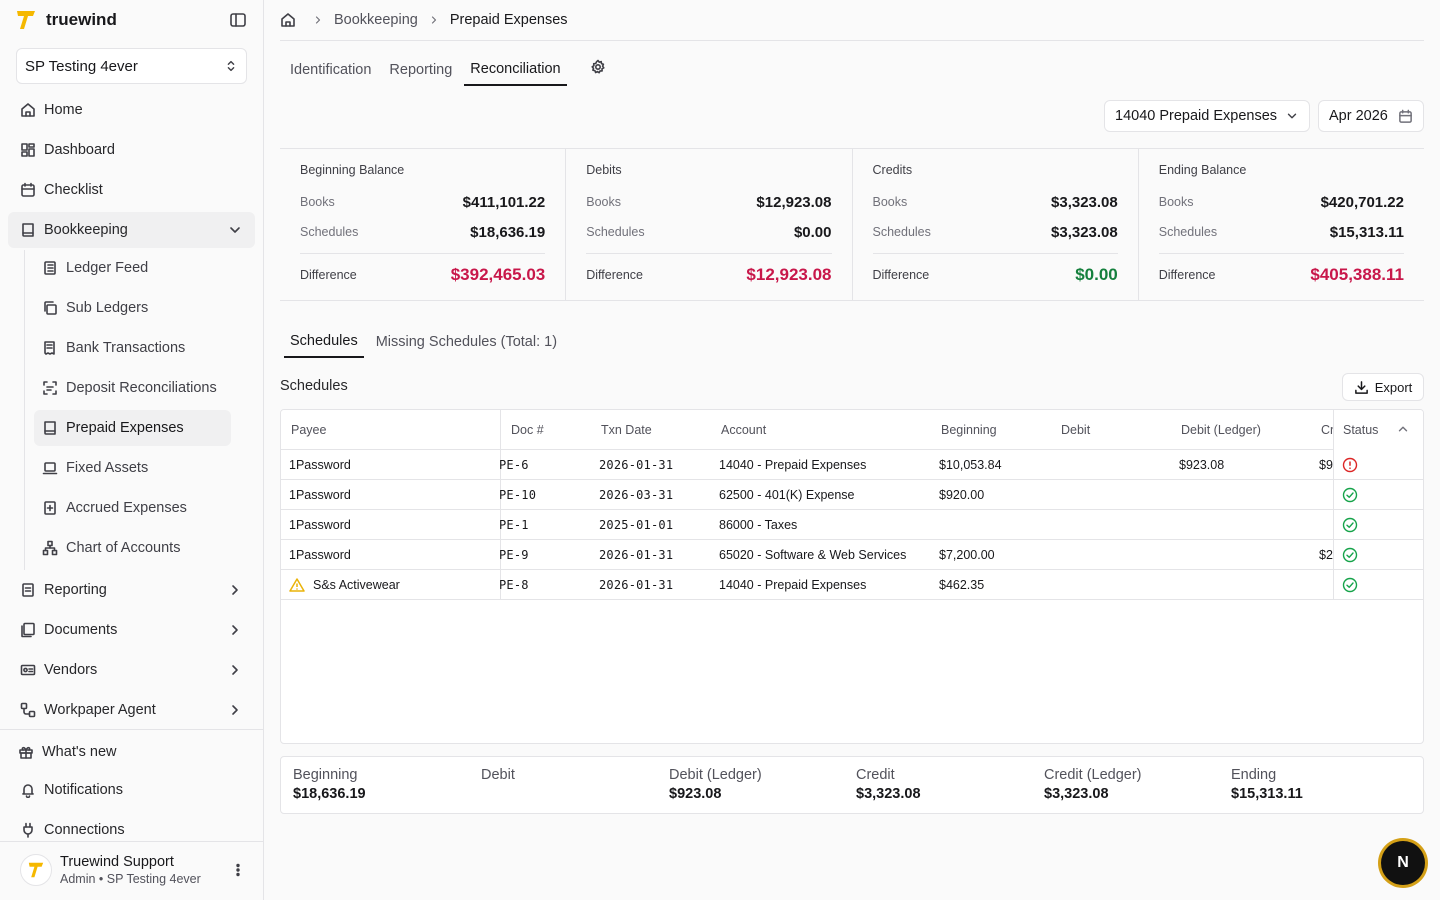 The image size is (1440, 900). Describe the element at coordinates (376, 20) in the screenshot. I see `breadcrumb-bookkeeping: Bookkeeping` at that location.